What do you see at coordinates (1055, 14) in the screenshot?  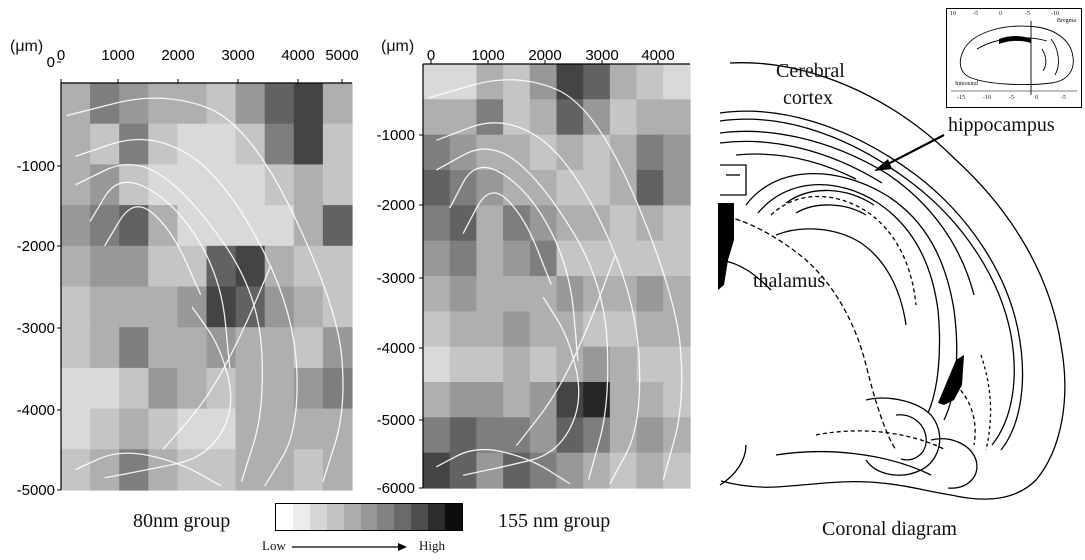 I see `inset-tick-top-5: -10` at bounding box center [1055, 14].